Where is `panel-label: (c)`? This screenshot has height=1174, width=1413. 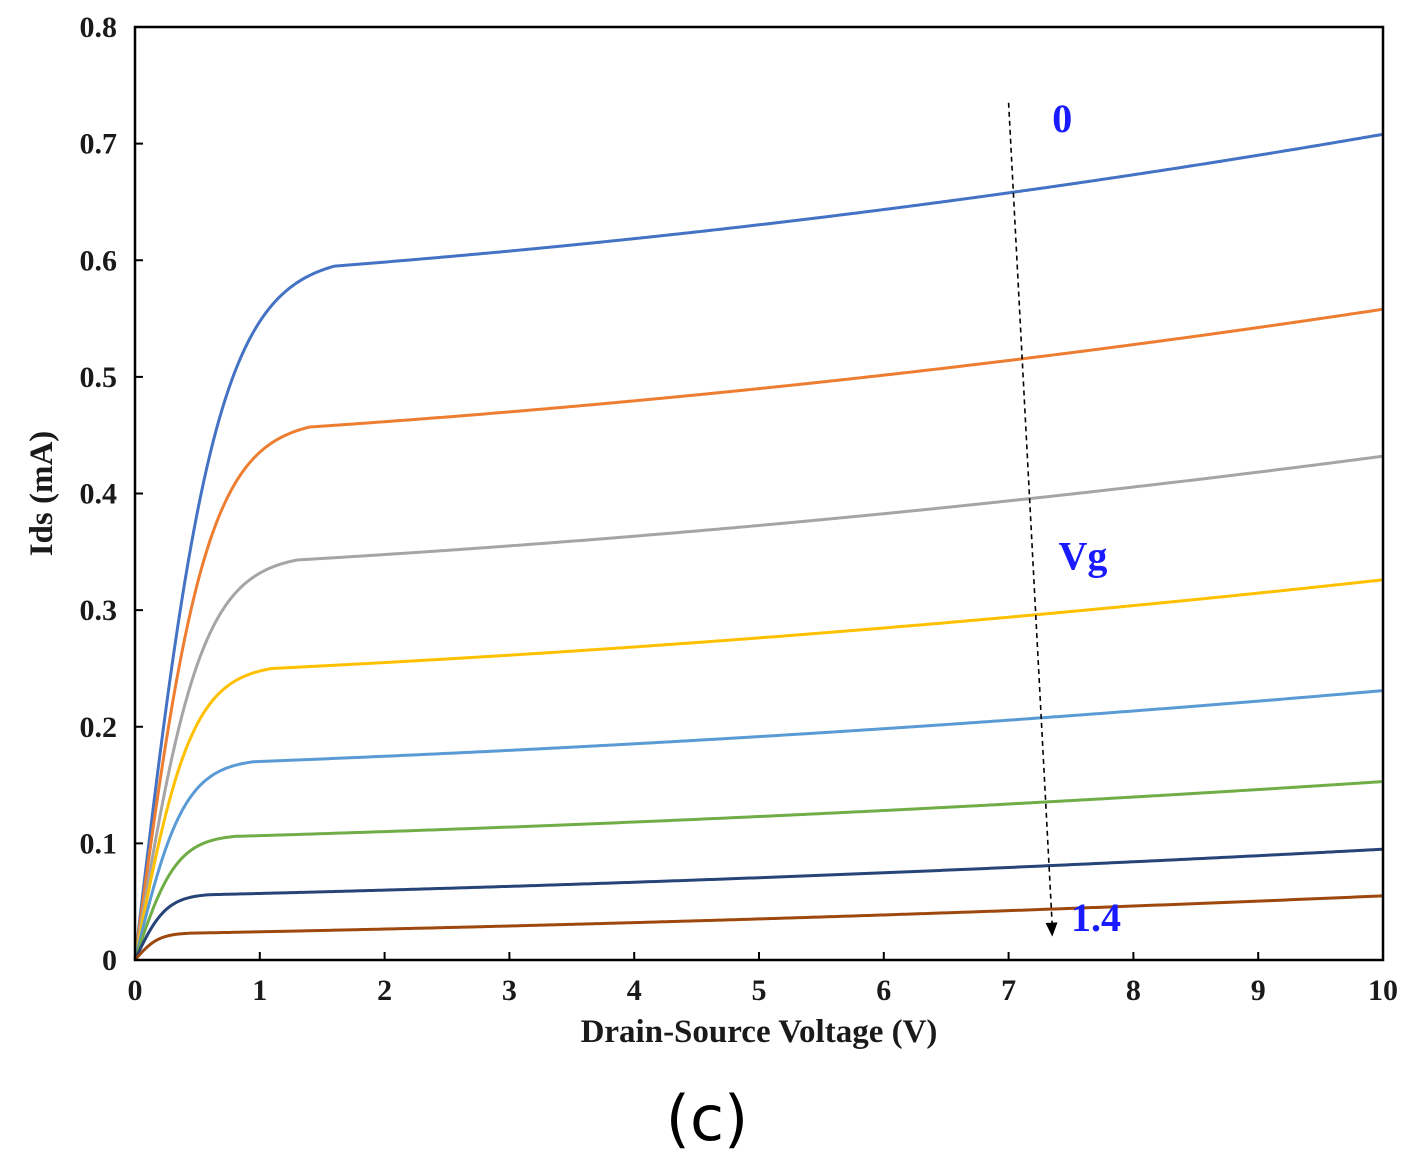 panel-label: (c) is located at coordinates (707, 1118).